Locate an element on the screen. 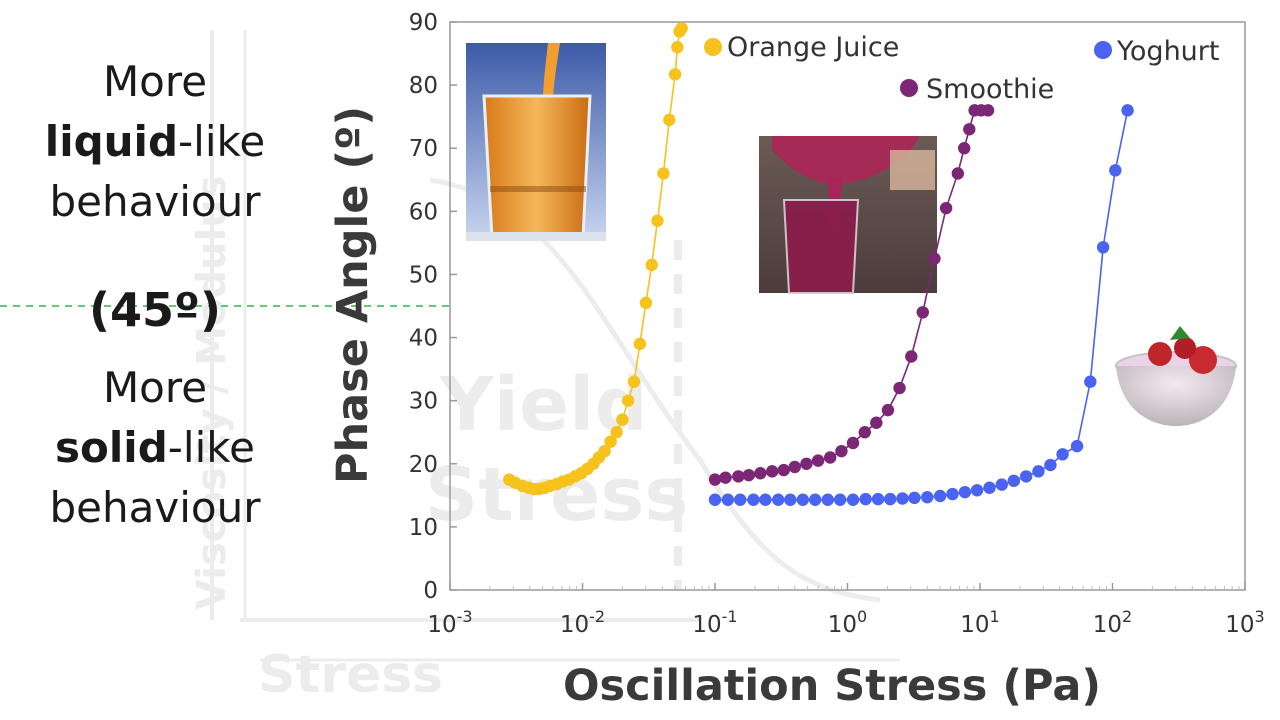 This screenshot has width=1280, height=720. watermark-axis-y: Viscosity / Modulus is located at coordinates (212, 392).